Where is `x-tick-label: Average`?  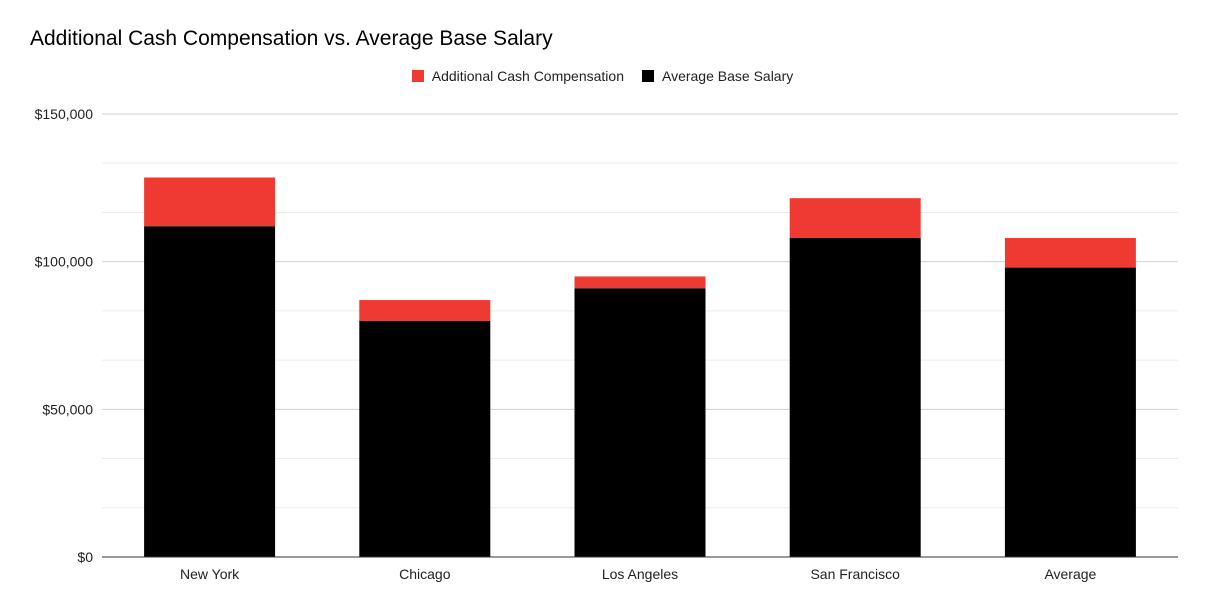
x-tick-label: Average is located at coordinates (1070, 574).